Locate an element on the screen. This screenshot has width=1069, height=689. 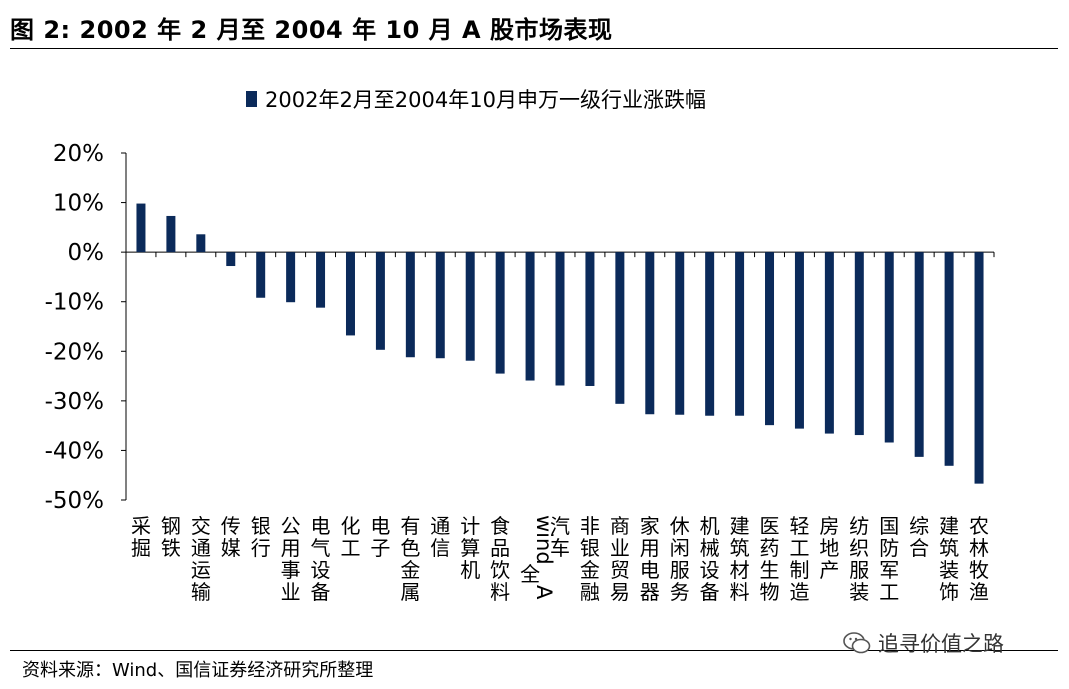
svg-text: 休 is located at coordinates (680, 526).